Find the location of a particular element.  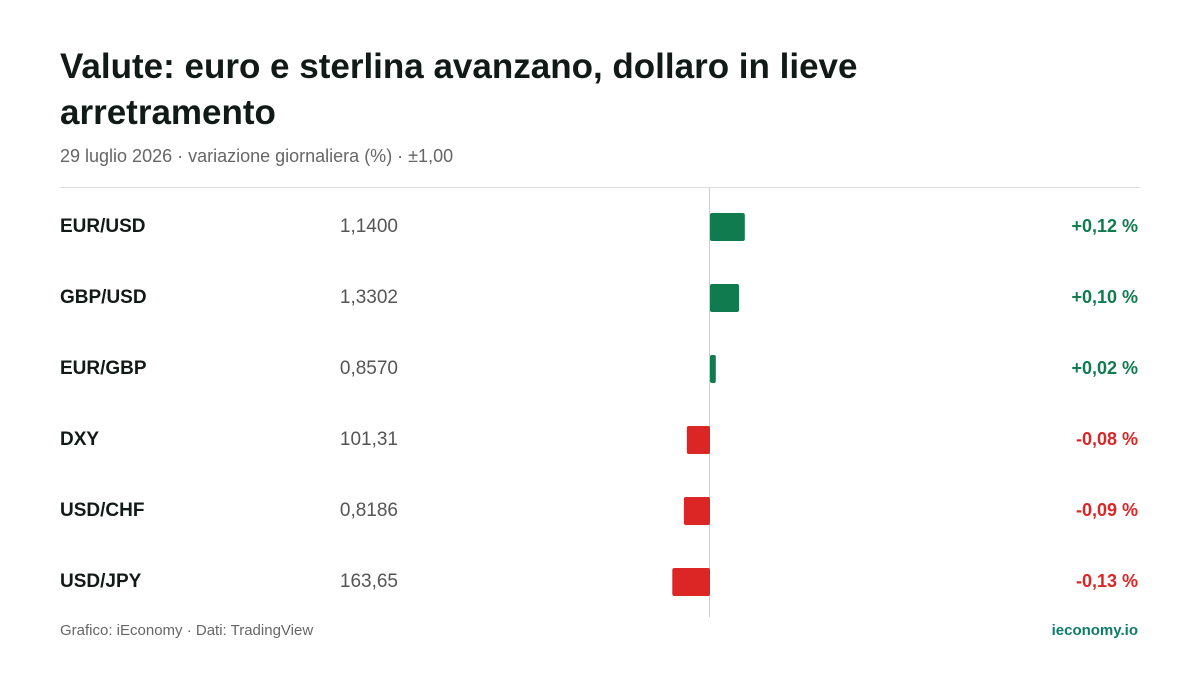

brand: ieconomy.io is located at coordinates (1095, 630).